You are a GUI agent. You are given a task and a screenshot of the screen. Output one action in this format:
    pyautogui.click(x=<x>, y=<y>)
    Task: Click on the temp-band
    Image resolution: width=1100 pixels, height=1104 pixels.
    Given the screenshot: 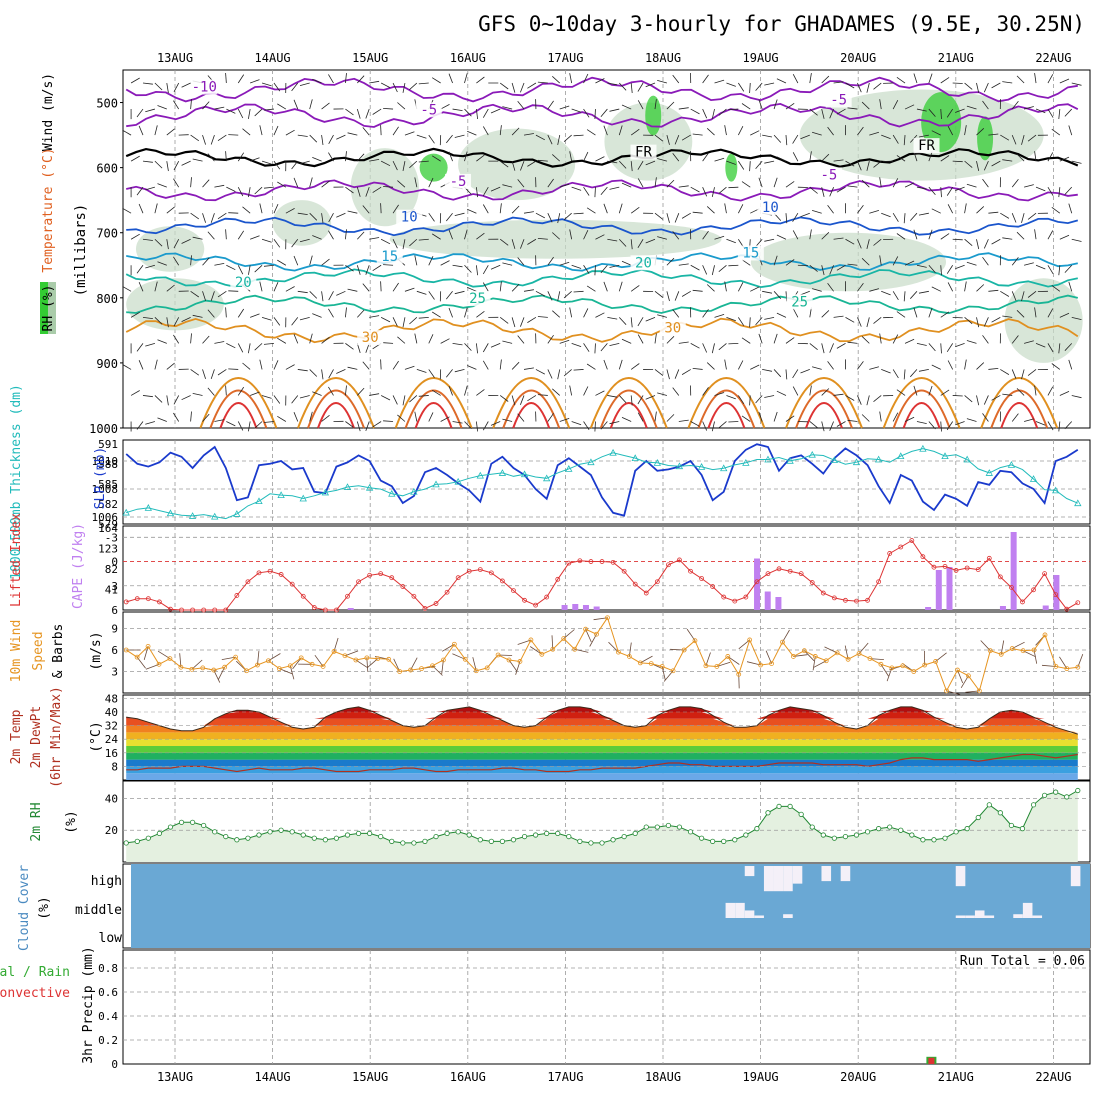 What is the action you would take?
    pyautogui.click(x=602, y=776)
    